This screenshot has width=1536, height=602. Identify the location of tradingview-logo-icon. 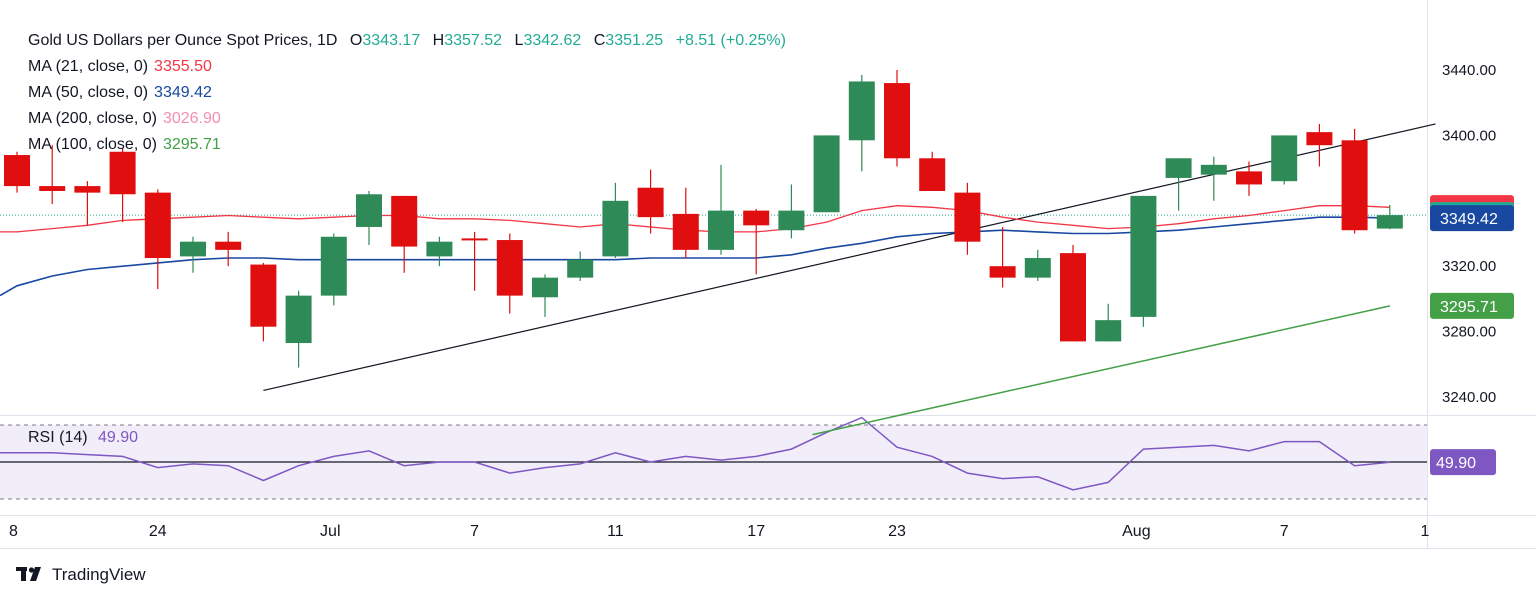
(28, 574).